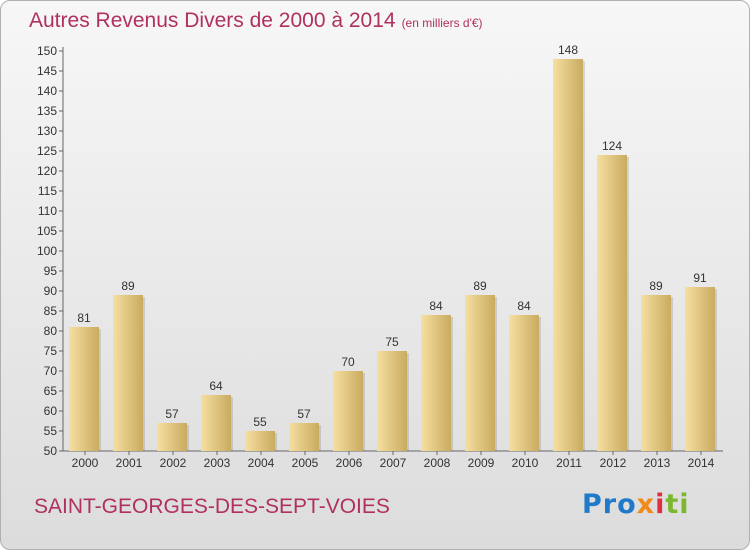 This screenshot has height=550, width=750. What do you see at coordinates (47, 211) in the screenshot?
I see `y-tick-label: 110` at bounding box center [47, 211].